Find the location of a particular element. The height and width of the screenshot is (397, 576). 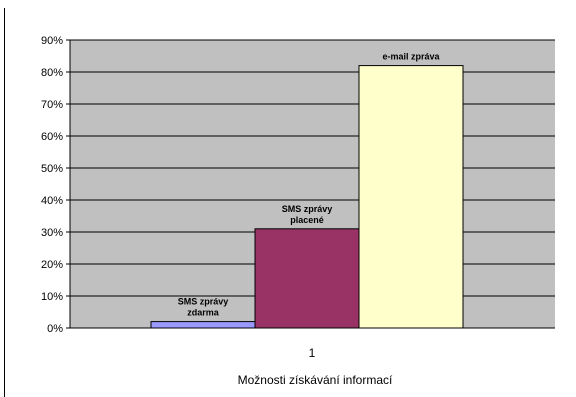

x-axis-title: Možnosti získávání informací is located at coordinates (315, 380).